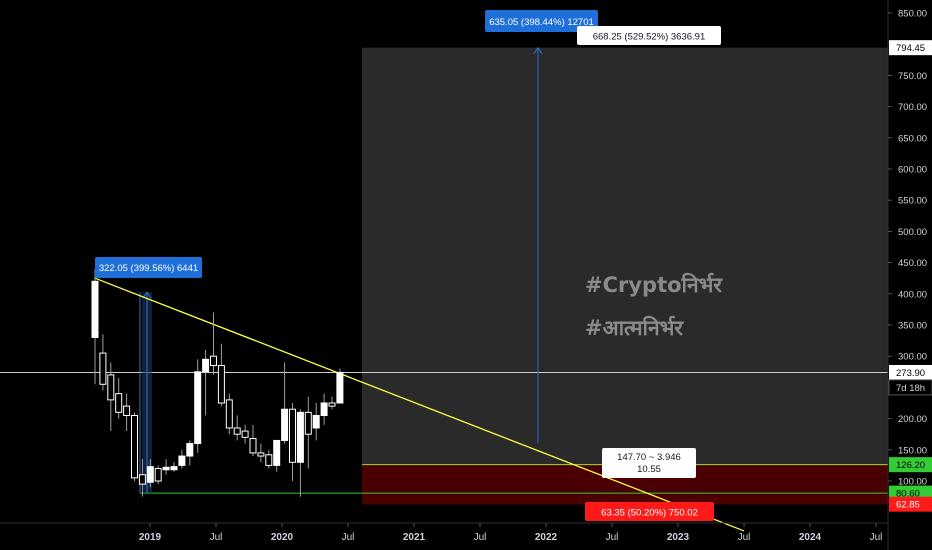  I want to click on y-tick-label: 850.00, so click(912, 14).